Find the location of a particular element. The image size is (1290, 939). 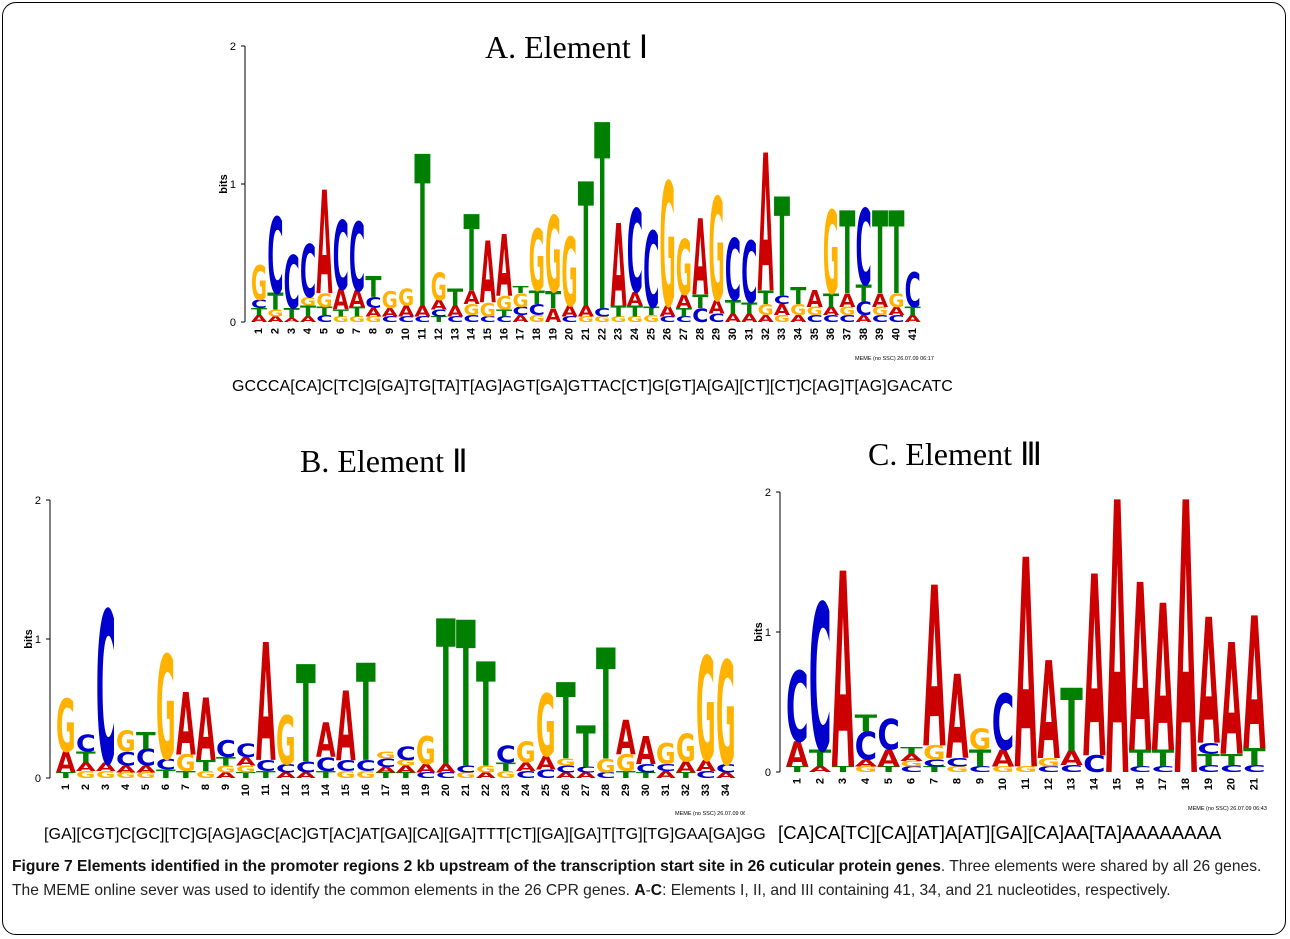

position-label: 35 is located at coordinates (815, 334).